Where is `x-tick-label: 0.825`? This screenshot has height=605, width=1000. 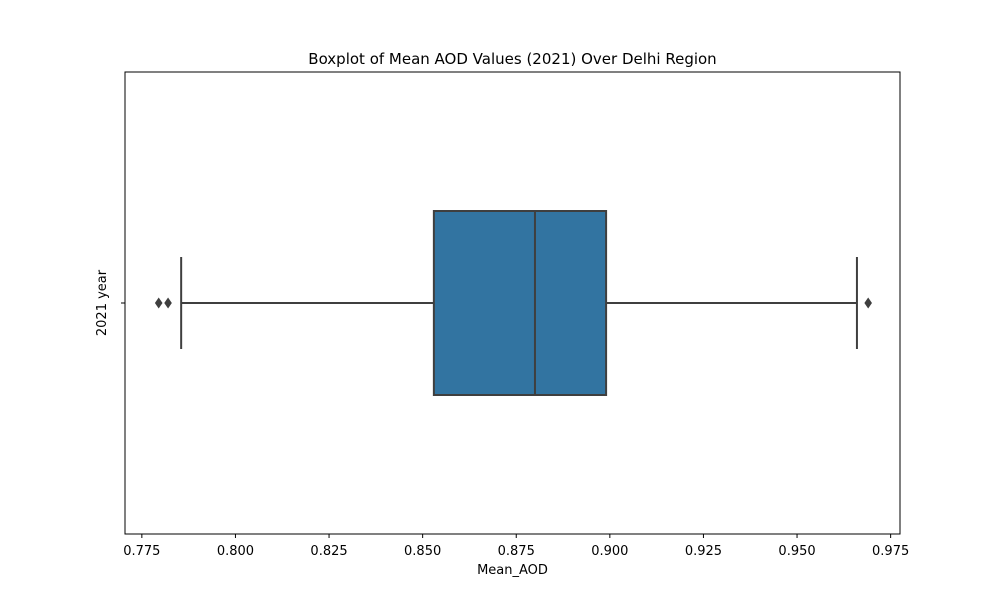 x-tick-label: 0.825 is located at coordinates (328, 551).